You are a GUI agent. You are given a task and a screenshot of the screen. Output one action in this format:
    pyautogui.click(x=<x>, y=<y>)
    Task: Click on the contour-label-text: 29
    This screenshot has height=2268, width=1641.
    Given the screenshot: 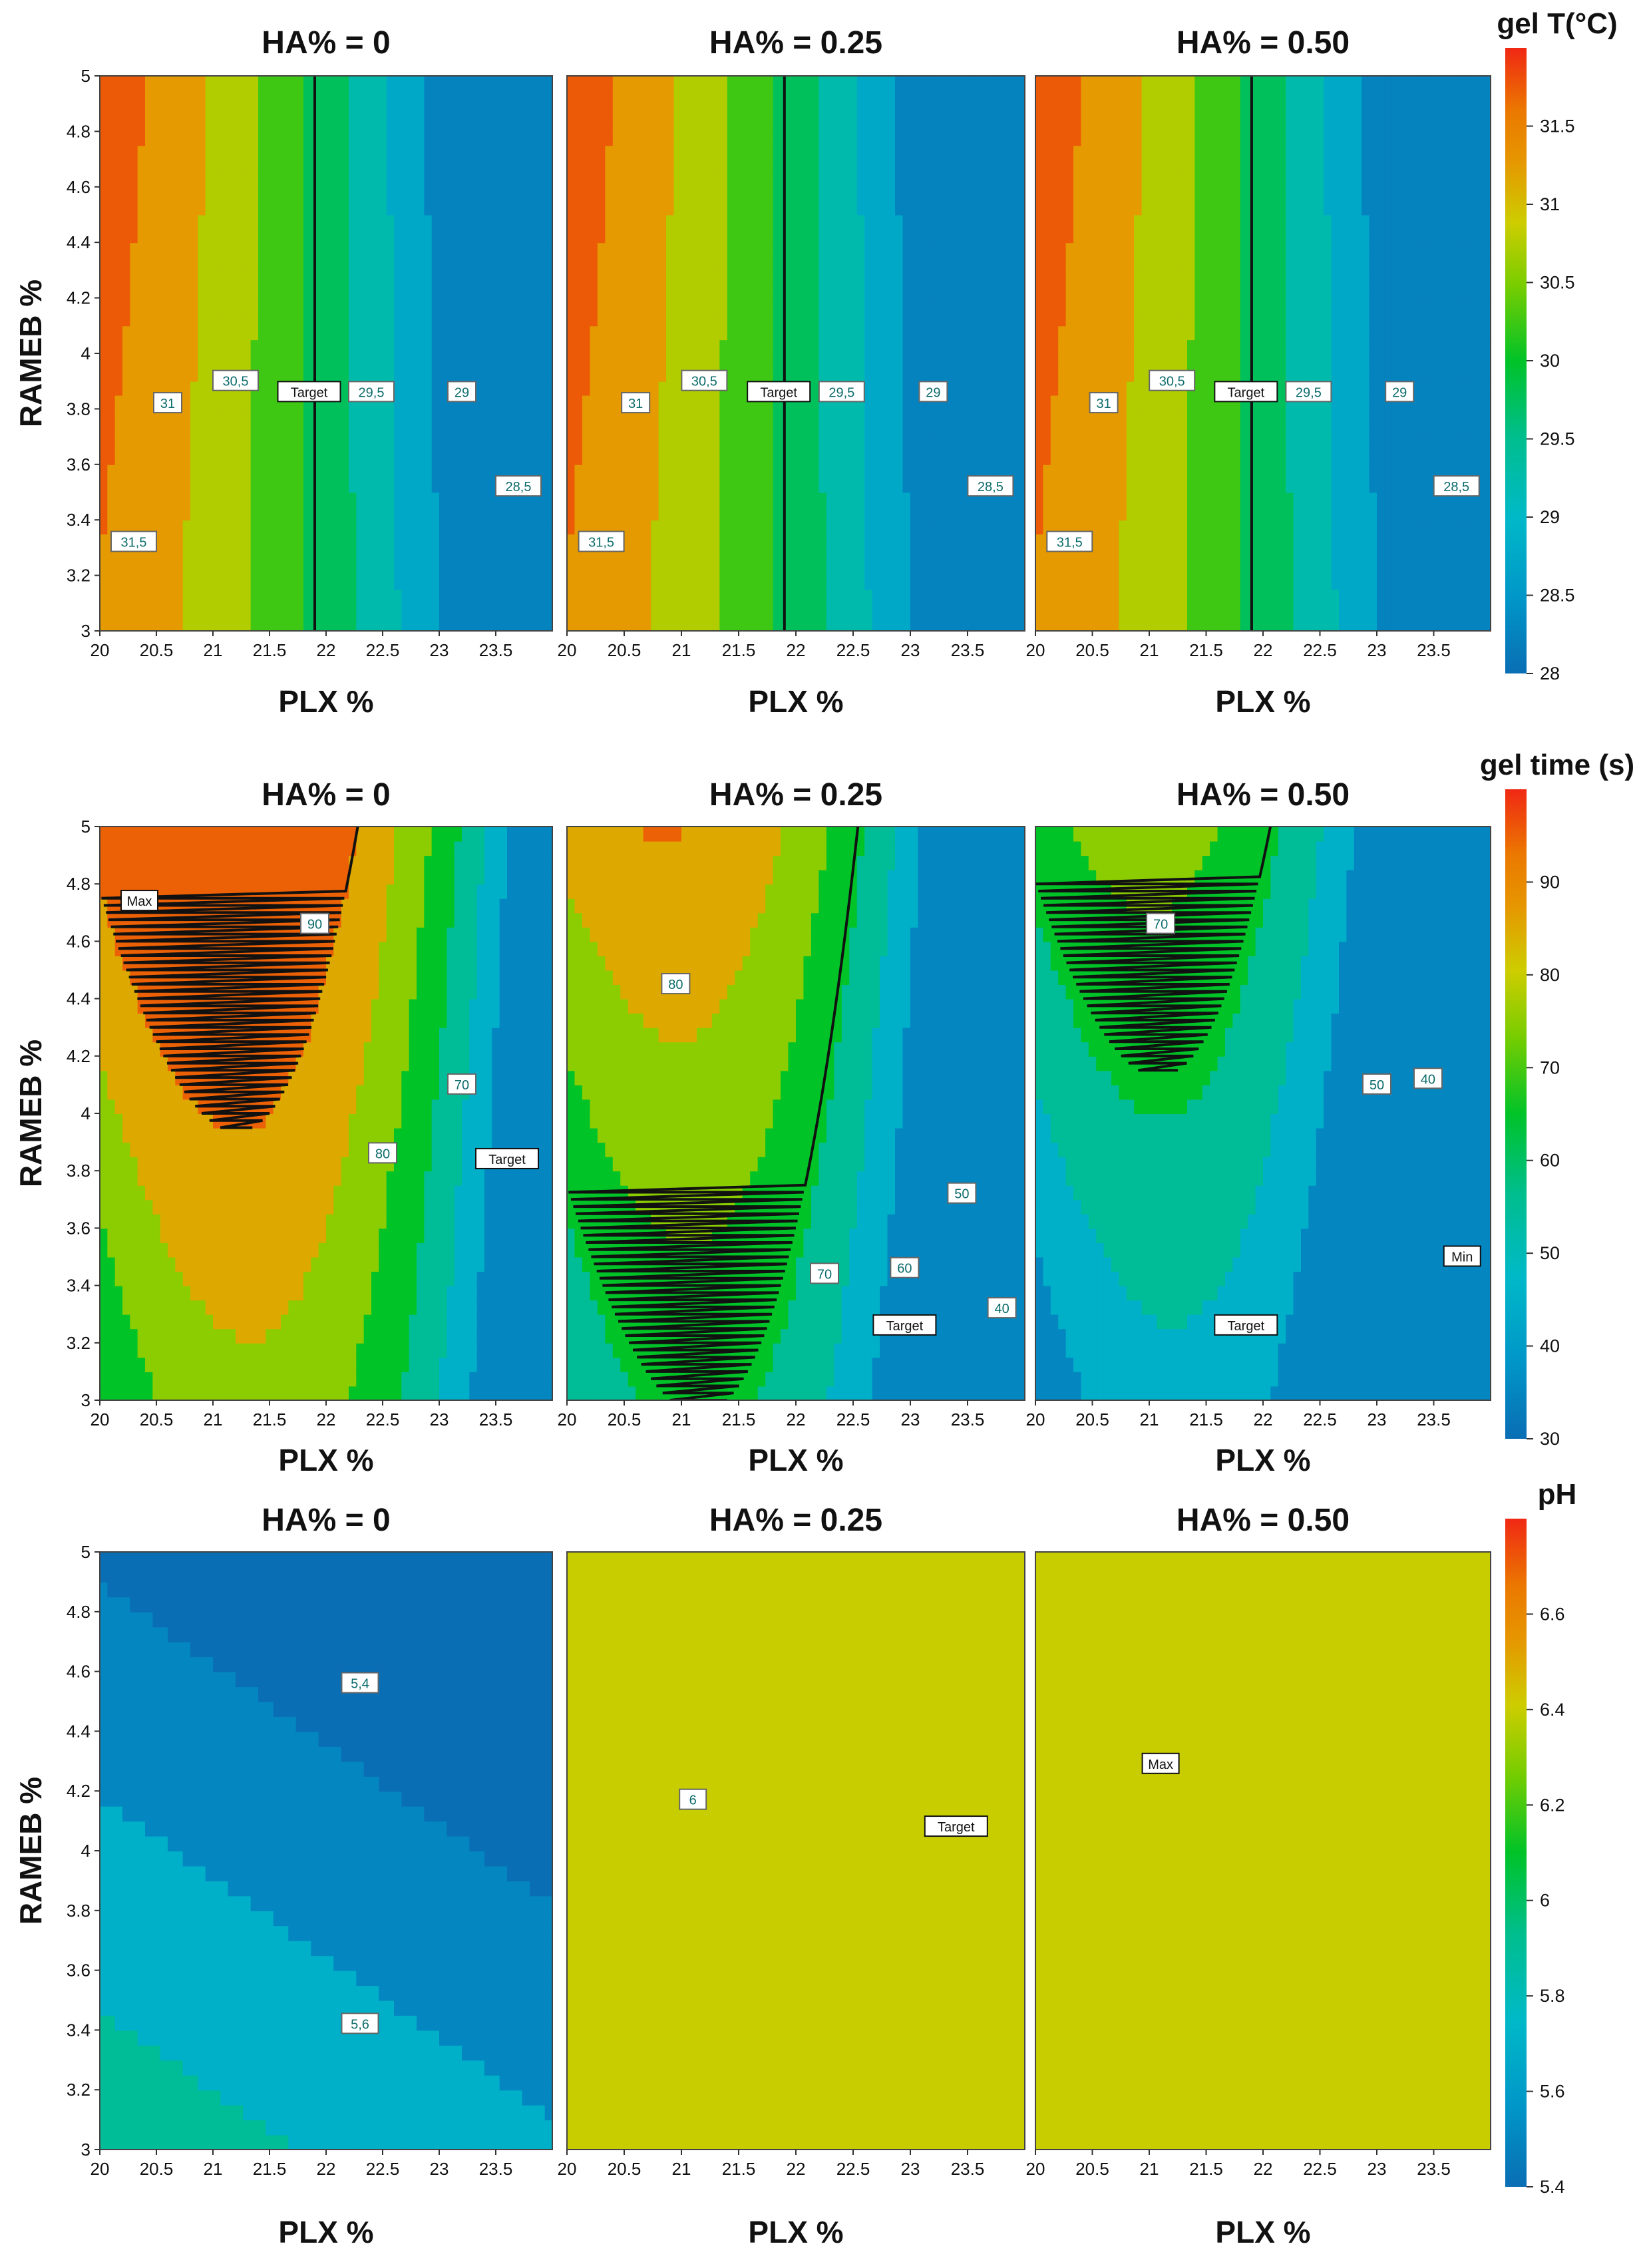 What is the action you would take?
    pyautogui.click(x=462, y=392)
    